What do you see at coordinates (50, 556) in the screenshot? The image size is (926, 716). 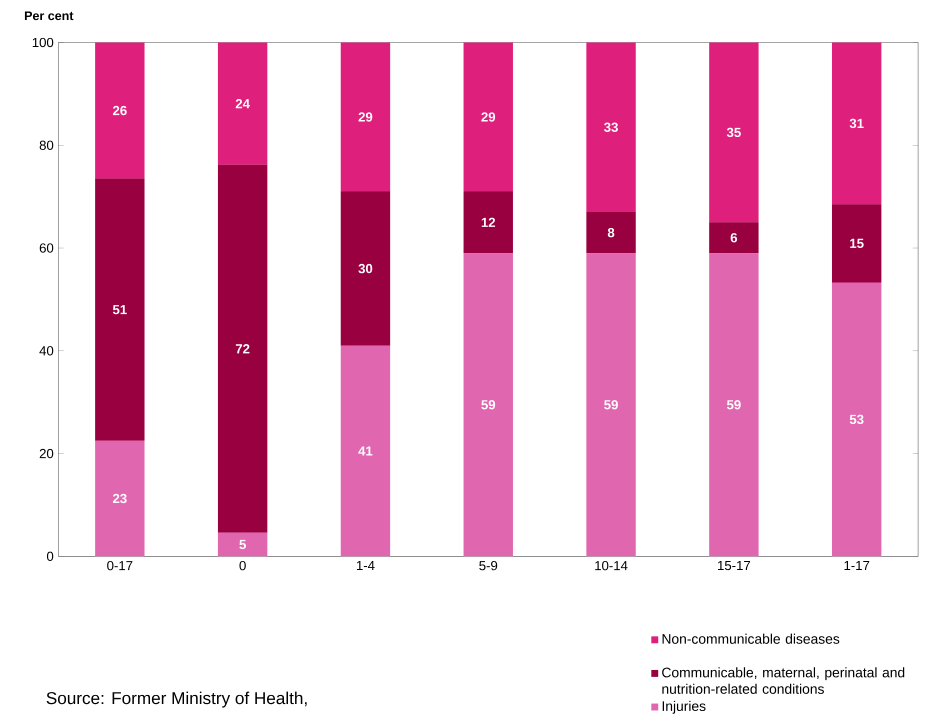 I see `y-tick-label: 0` at bounding box center [50, 556].